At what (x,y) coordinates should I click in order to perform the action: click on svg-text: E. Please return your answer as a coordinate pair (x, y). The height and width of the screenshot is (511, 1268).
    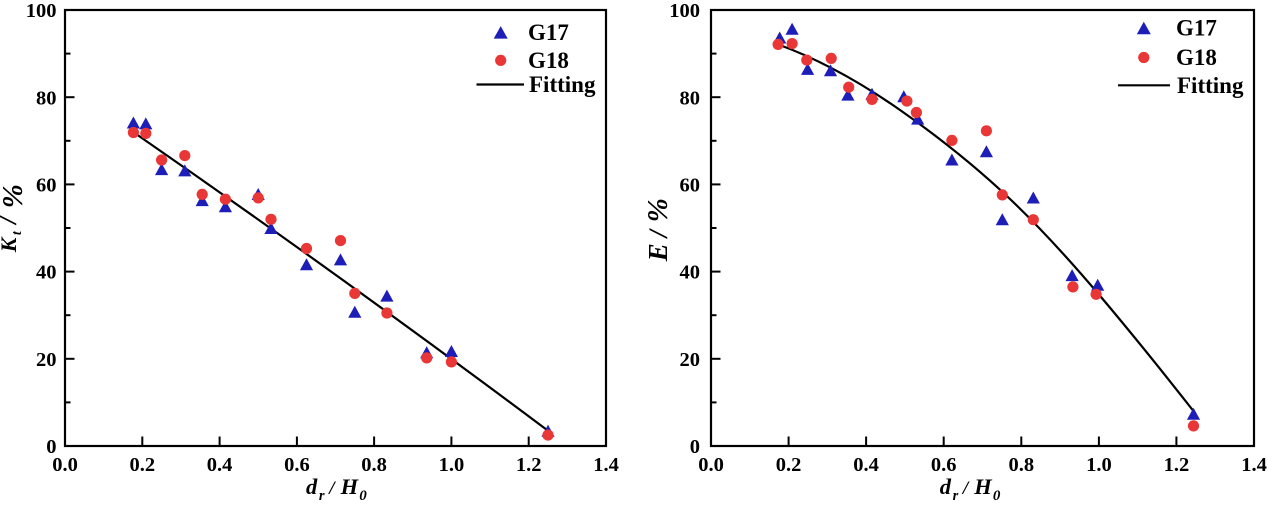
    Looking at the image, I should click on (658, 252).